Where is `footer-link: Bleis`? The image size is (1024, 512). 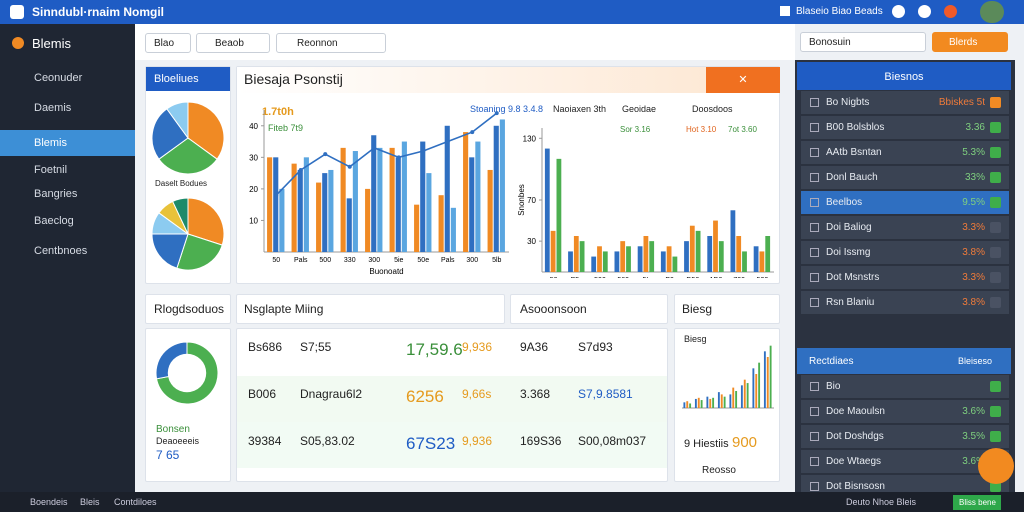
footer-link: Bleis is located at coordinates (90, 502).